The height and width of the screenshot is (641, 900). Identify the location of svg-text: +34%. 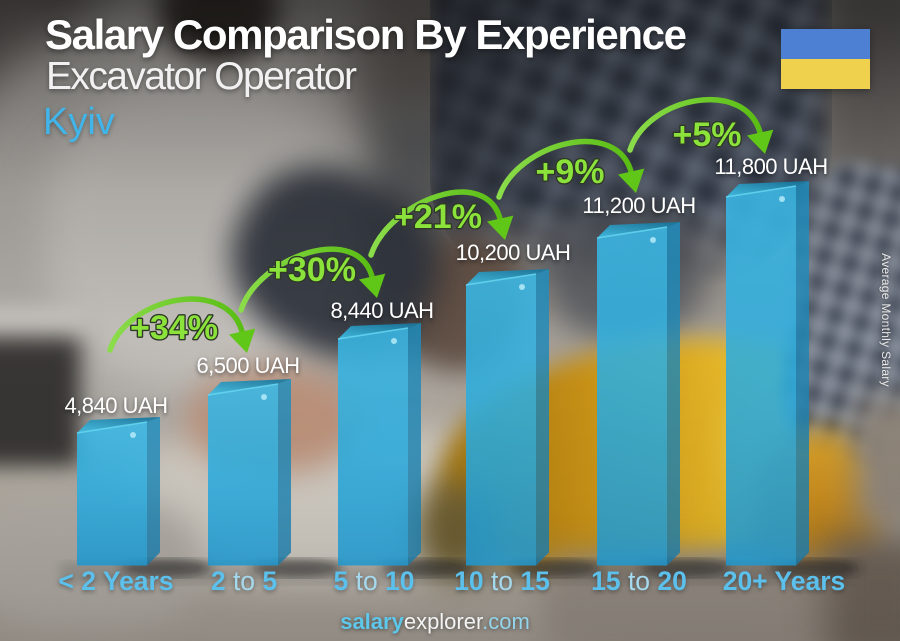
(174, 328).